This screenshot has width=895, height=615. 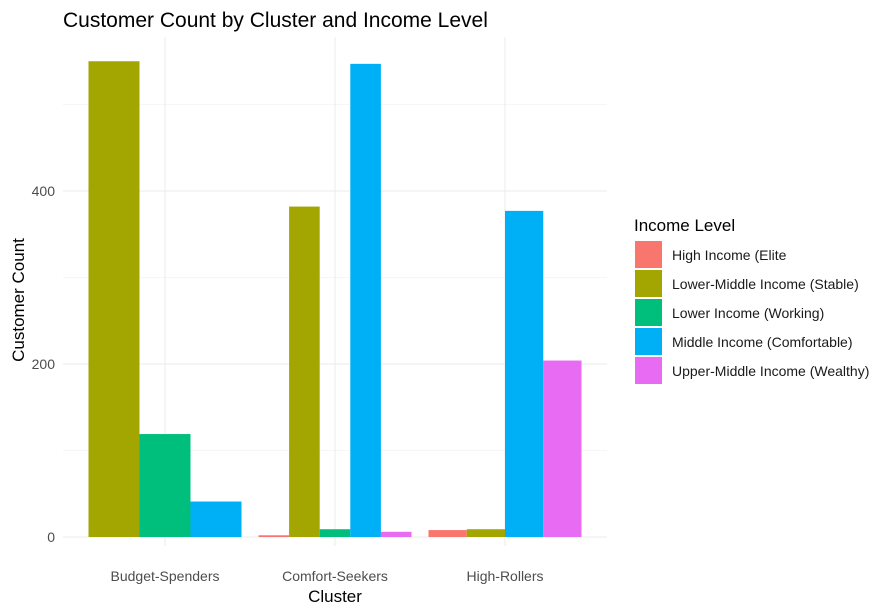 What do you see at coordinates (335, 596) in the screenshot?
I see `x-axis-title: Cluster` at bounding box center [335, 596].